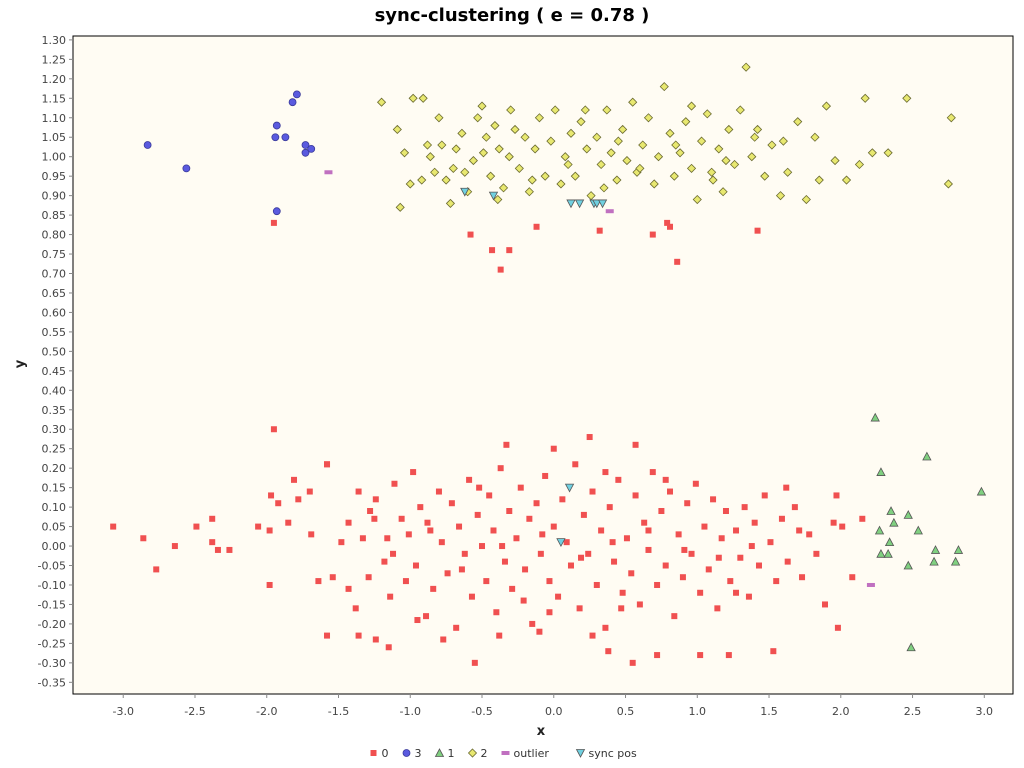 This screenshot has height=768, width=1024. What do you see at coordinates (477, 753) in the screenshot?
I see `legend-item: 2` at bounding box center [477, 753].